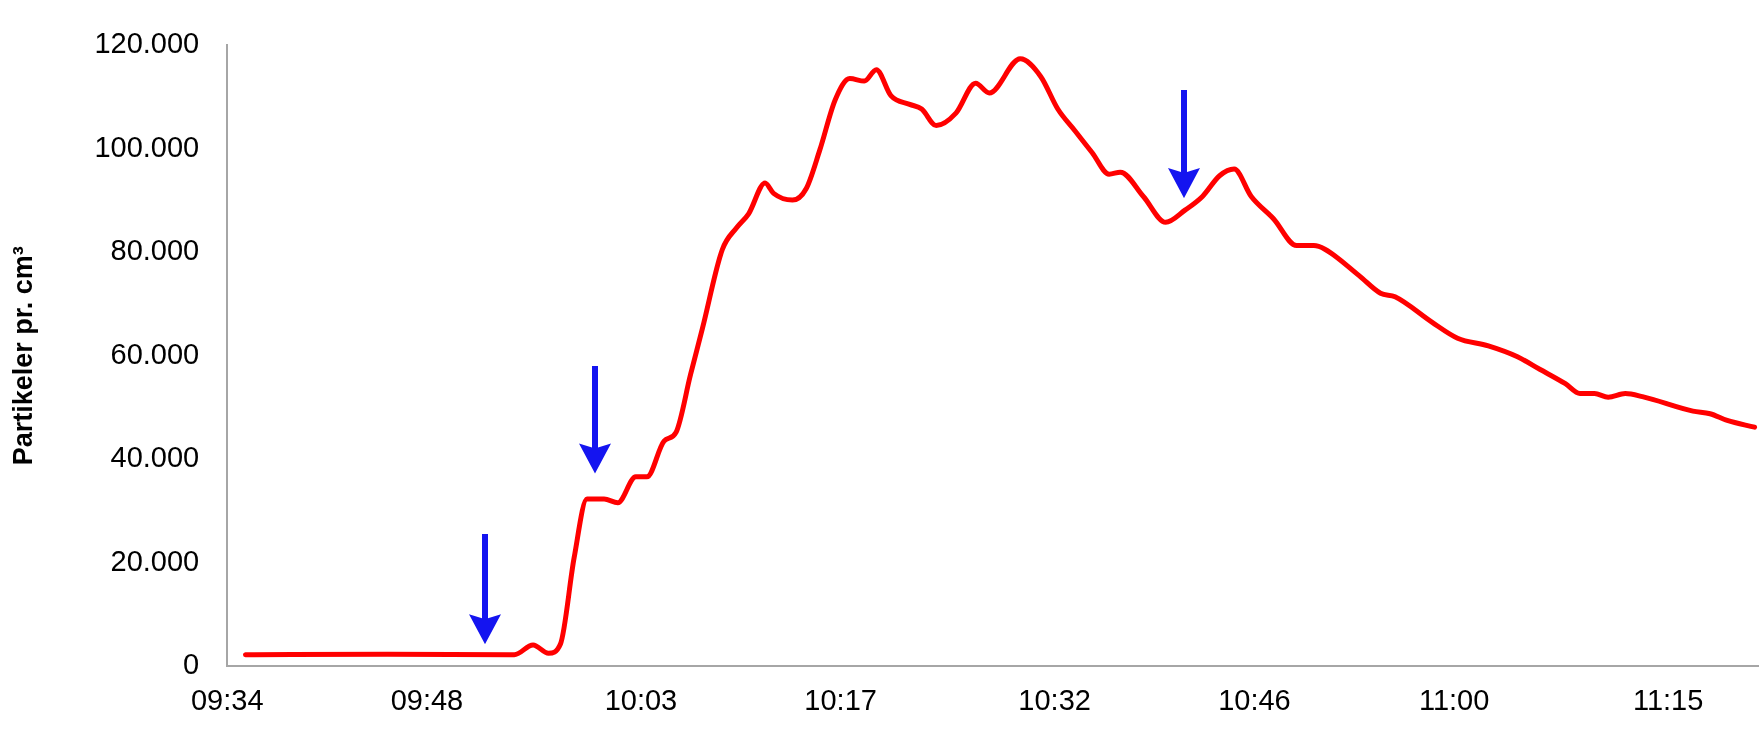 This screenshot has width=1764, height=745. I want to click on y-tick-label: 100.000, so click(147, 146).